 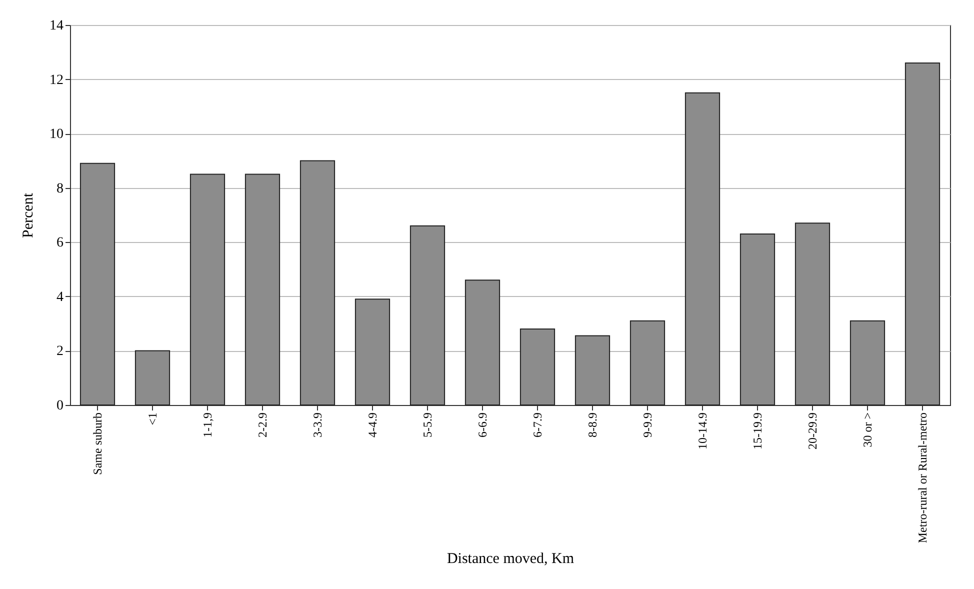 I want to click on x-tick-label: 20-29.9, so click(x=813, y=431).